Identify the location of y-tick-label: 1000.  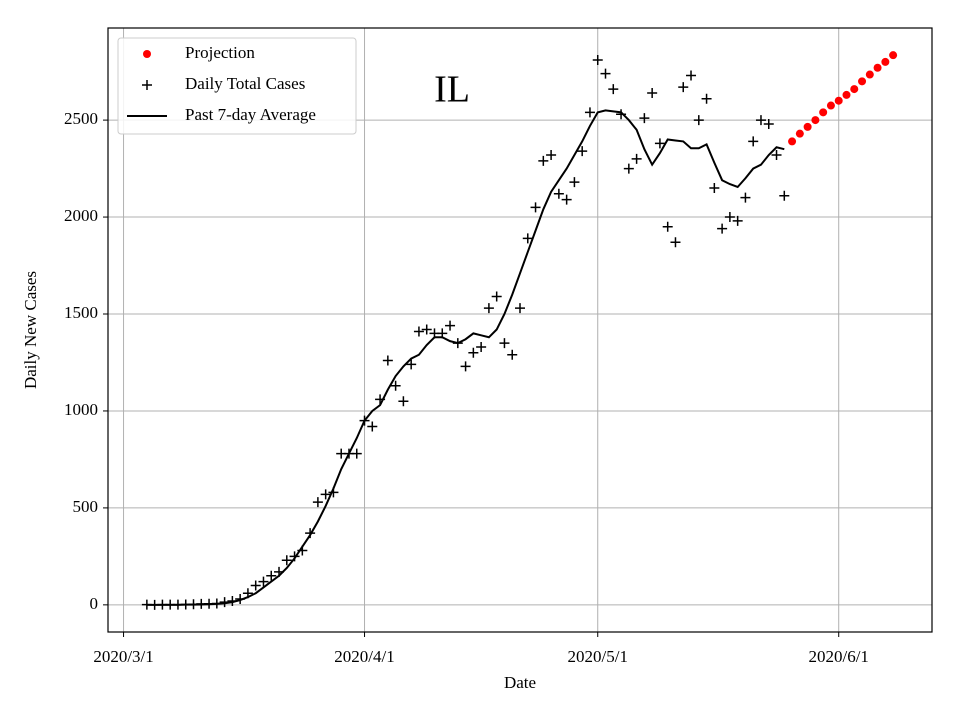
(81, 409).